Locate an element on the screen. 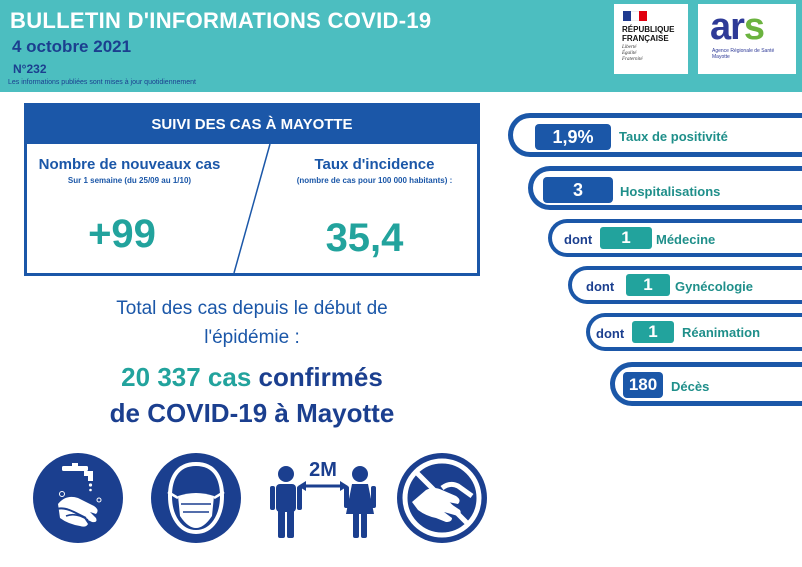 Image resolution: width=802 pixels, height=567 pixels. ars-logo: ars Agence Régionale de Santé Mayotte is located at coordinates (747, 39).